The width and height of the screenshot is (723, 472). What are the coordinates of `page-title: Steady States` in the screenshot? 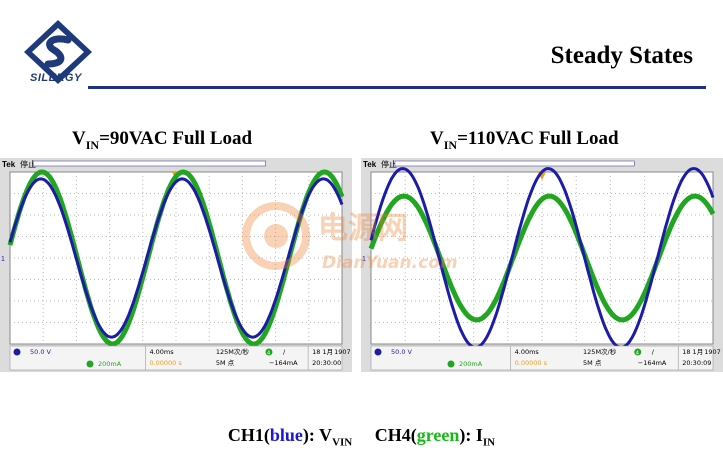 It's located at (621, 55).